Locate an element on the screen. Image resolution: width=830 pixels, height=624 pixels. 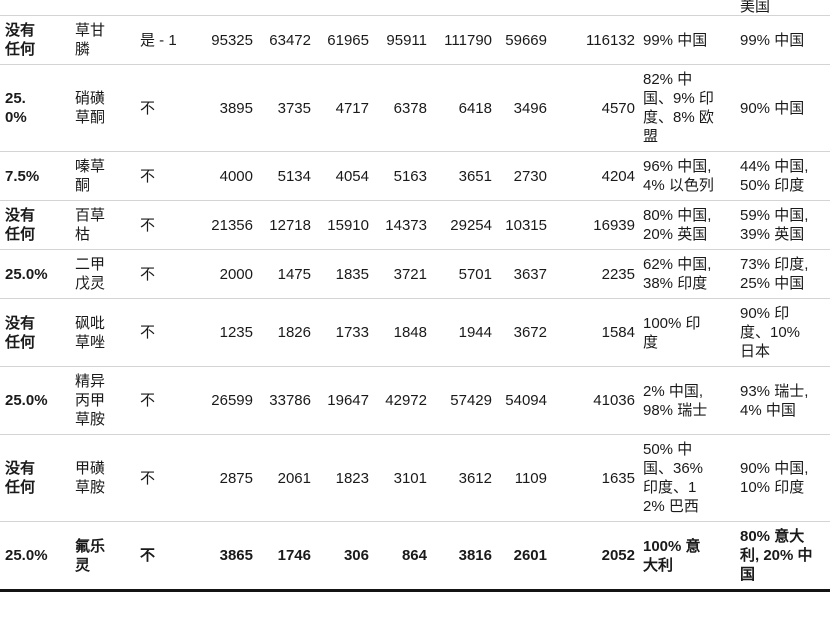
value-cell: 1733 is located at coordinates (352, 332).